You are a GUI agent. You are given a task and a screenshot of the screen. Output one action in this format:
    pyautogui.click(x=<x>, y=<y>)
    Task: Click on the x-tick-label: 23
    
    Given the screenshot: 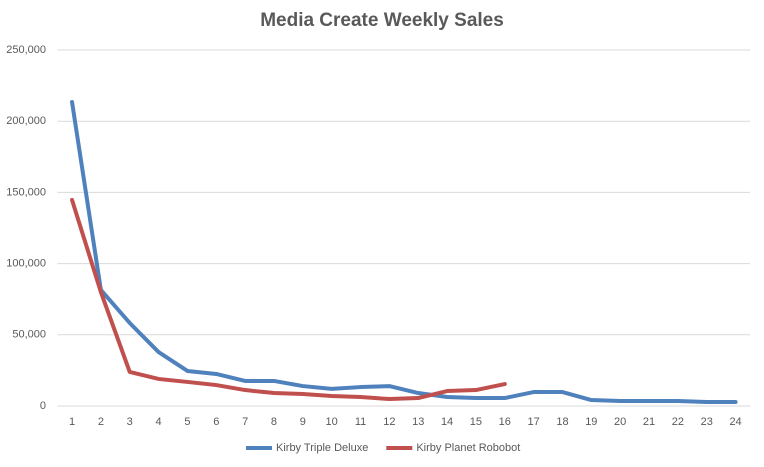 What is the action you would take?
    pyautogui.click(x=707, y=422)
    